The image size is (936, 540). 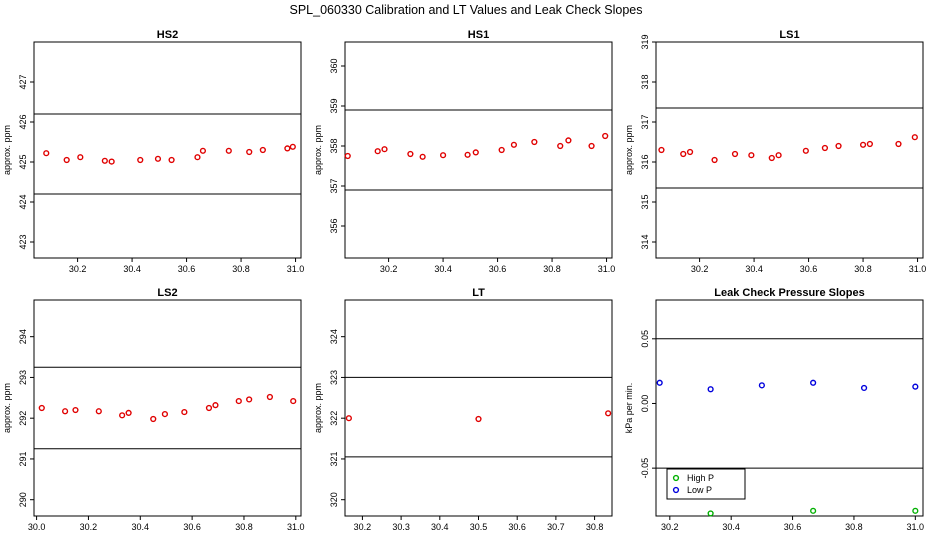 What do you see at coordinates (479, 527) in the screenshot?
I see `x-tick-label: 30.5` at bounding box center [479, 527].